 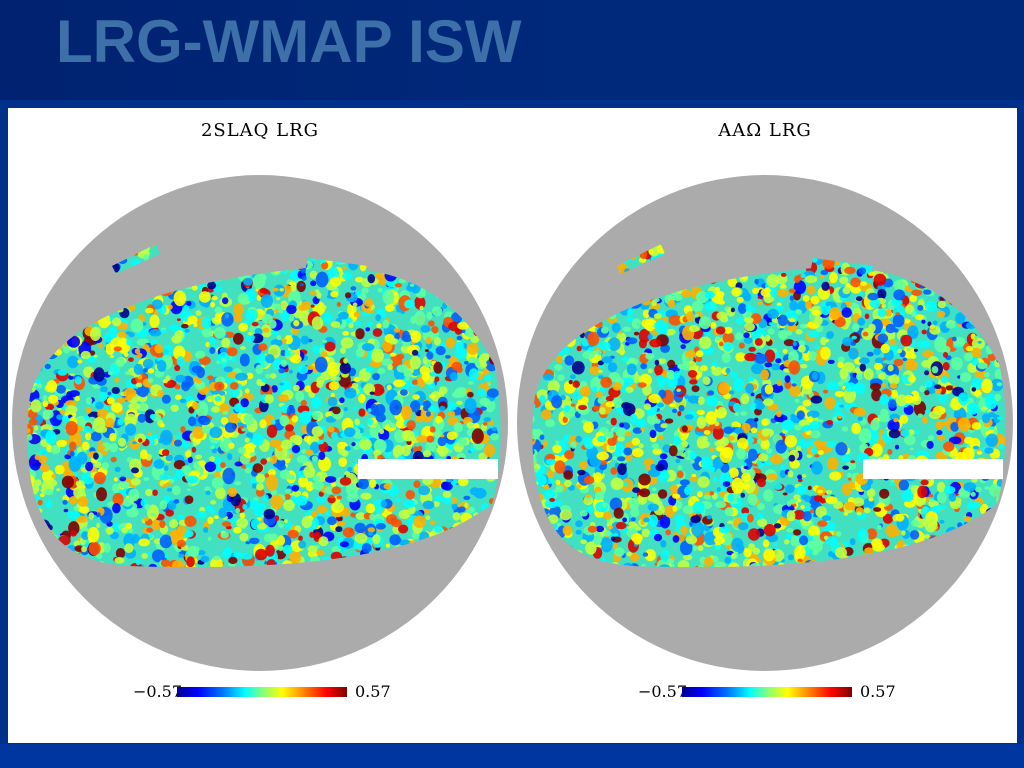 I want to click on map-title: AAΩ LRG, so click(x=765, y=130).